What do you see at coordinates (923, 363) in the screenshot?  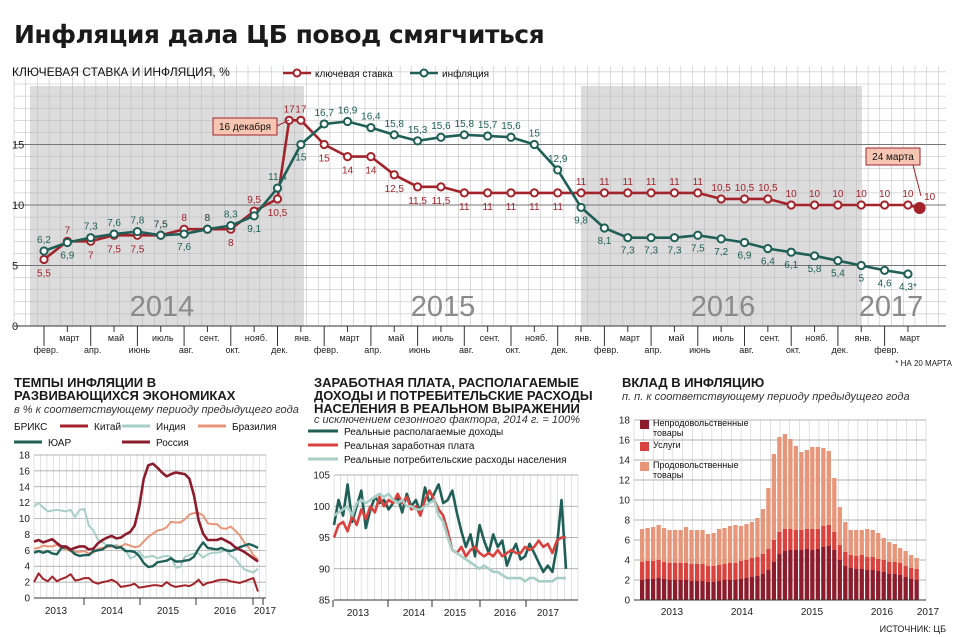 I see `footnote: * НА 20 МАРТА` at bounding box center [923, 363].